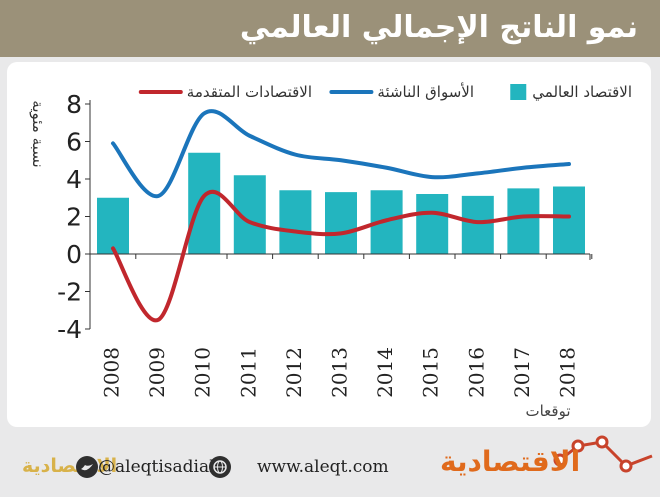 The image size is (660, 497). Describe the element at coordinates (603, 454) in the screenshot. I see `footer-decoration` at that location.